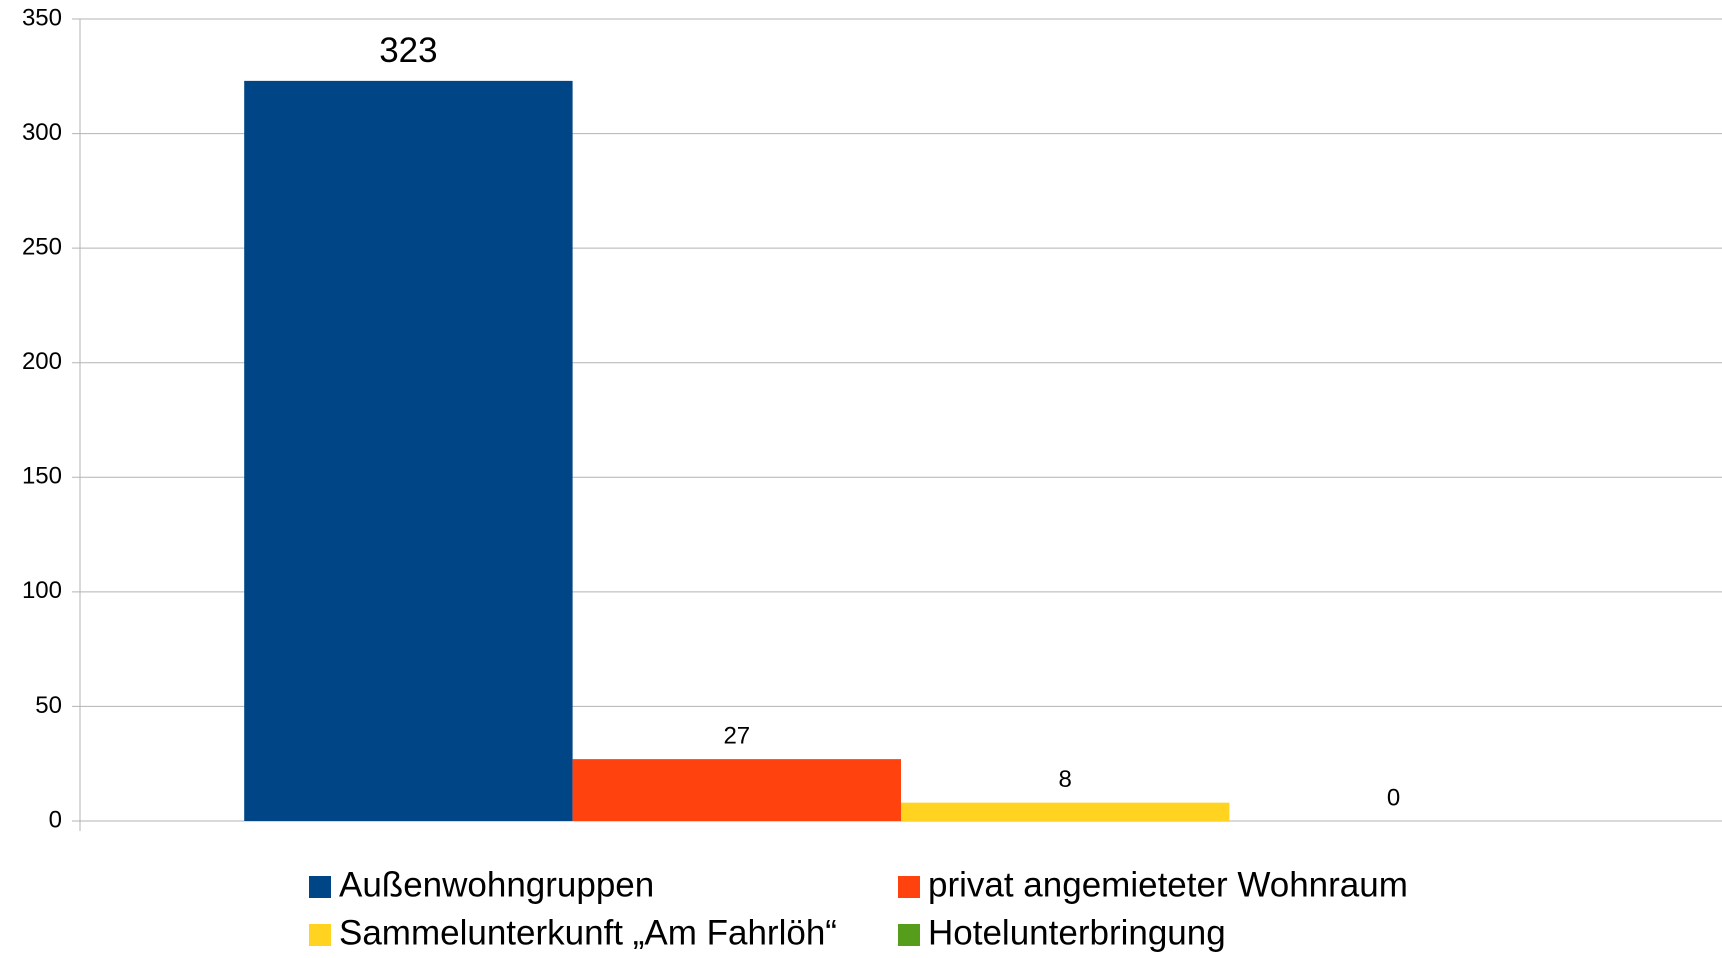  Describe the element at coordinates (42, 590) in the screenshot. I see `y-tick-label: 100` at that location.